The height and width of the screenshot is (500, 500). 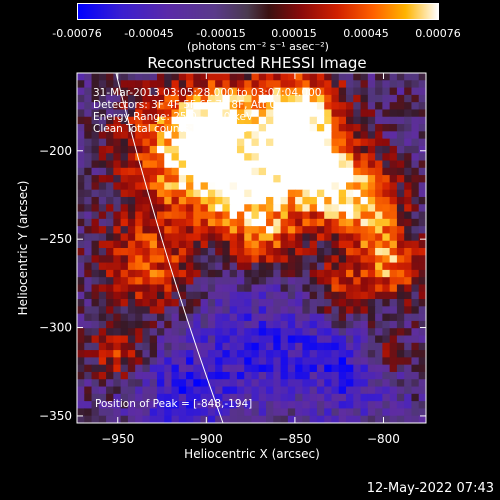 What do you see at coordinates (258, 46) in the screenshot?
I see `colorbar-units: (photons cm⁻² s⁻¹ asec⁻²)` at bounding box center [258, 46].